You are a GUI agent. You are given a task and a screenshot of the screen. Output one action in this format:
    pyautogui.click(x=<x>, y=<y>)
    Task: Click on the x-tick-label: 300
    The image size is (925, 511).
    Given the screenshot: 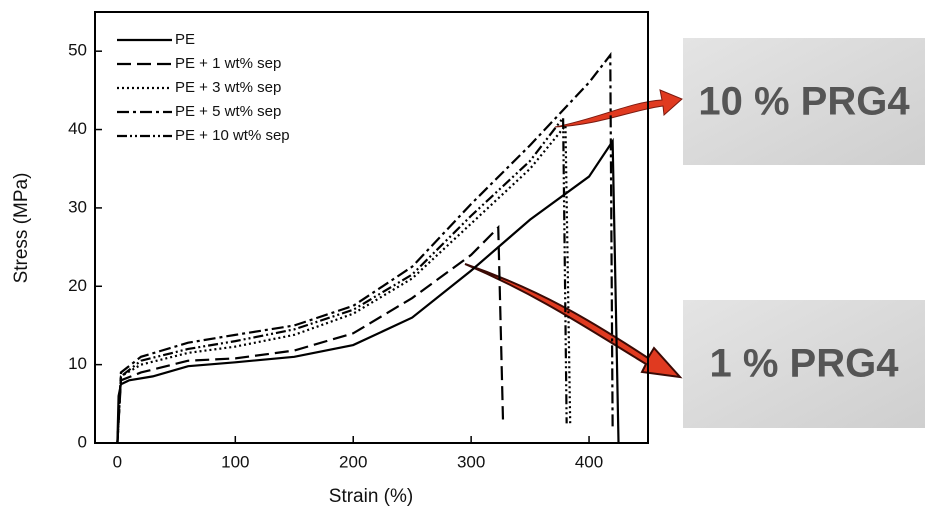 What is the action you would take?
    pyautogui.click(x=471, y=461)
    